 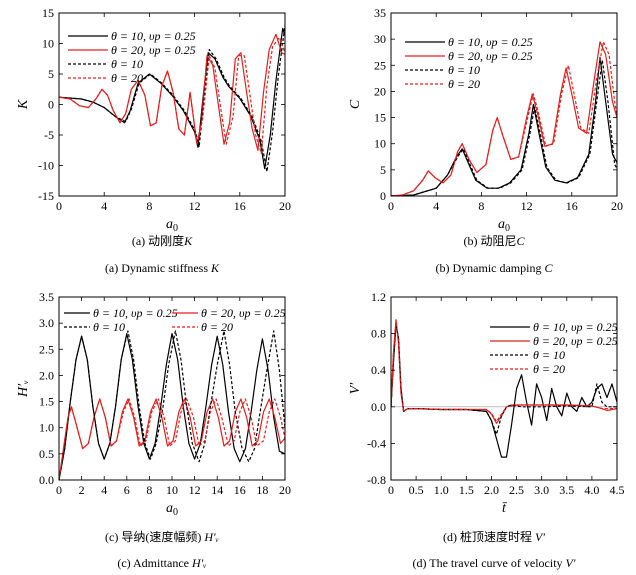 What do you see at coordinates (540, 537) in the screenshot?
I see `caption-cn-symbol: V′` at bounding box center [540, 537].